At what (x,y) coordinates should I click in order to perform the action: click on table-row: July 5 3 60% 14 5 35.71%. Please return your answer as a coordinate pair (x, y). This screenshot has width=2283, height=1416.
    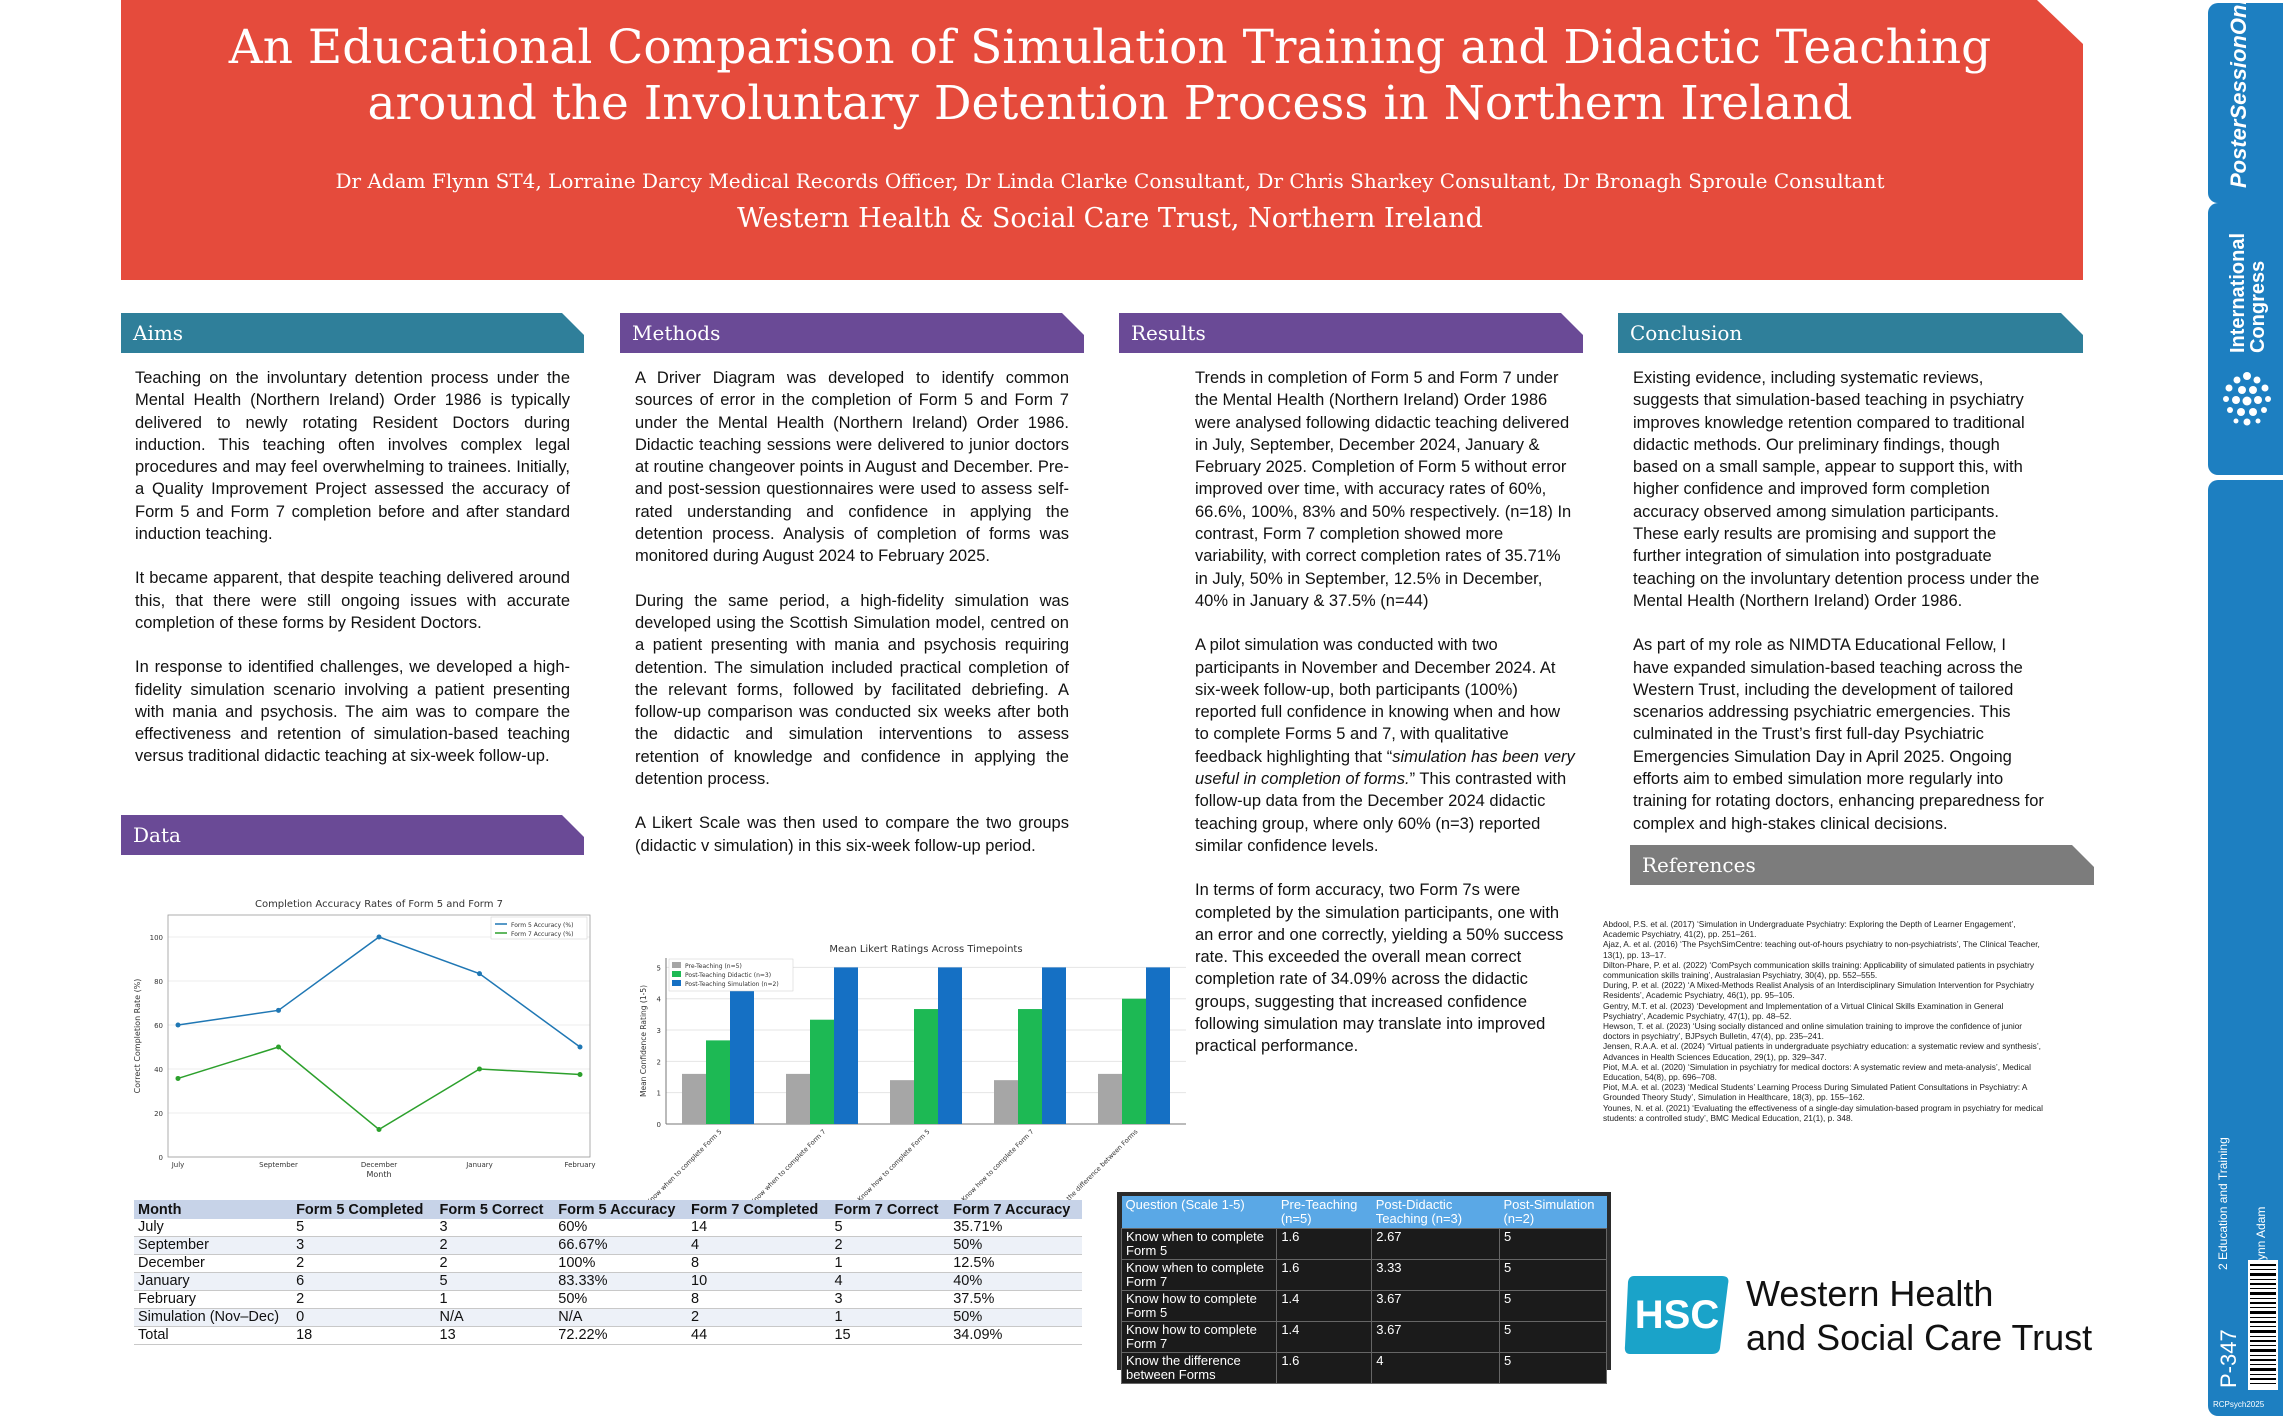
    Looking at the image, I should click on (608, 1228).